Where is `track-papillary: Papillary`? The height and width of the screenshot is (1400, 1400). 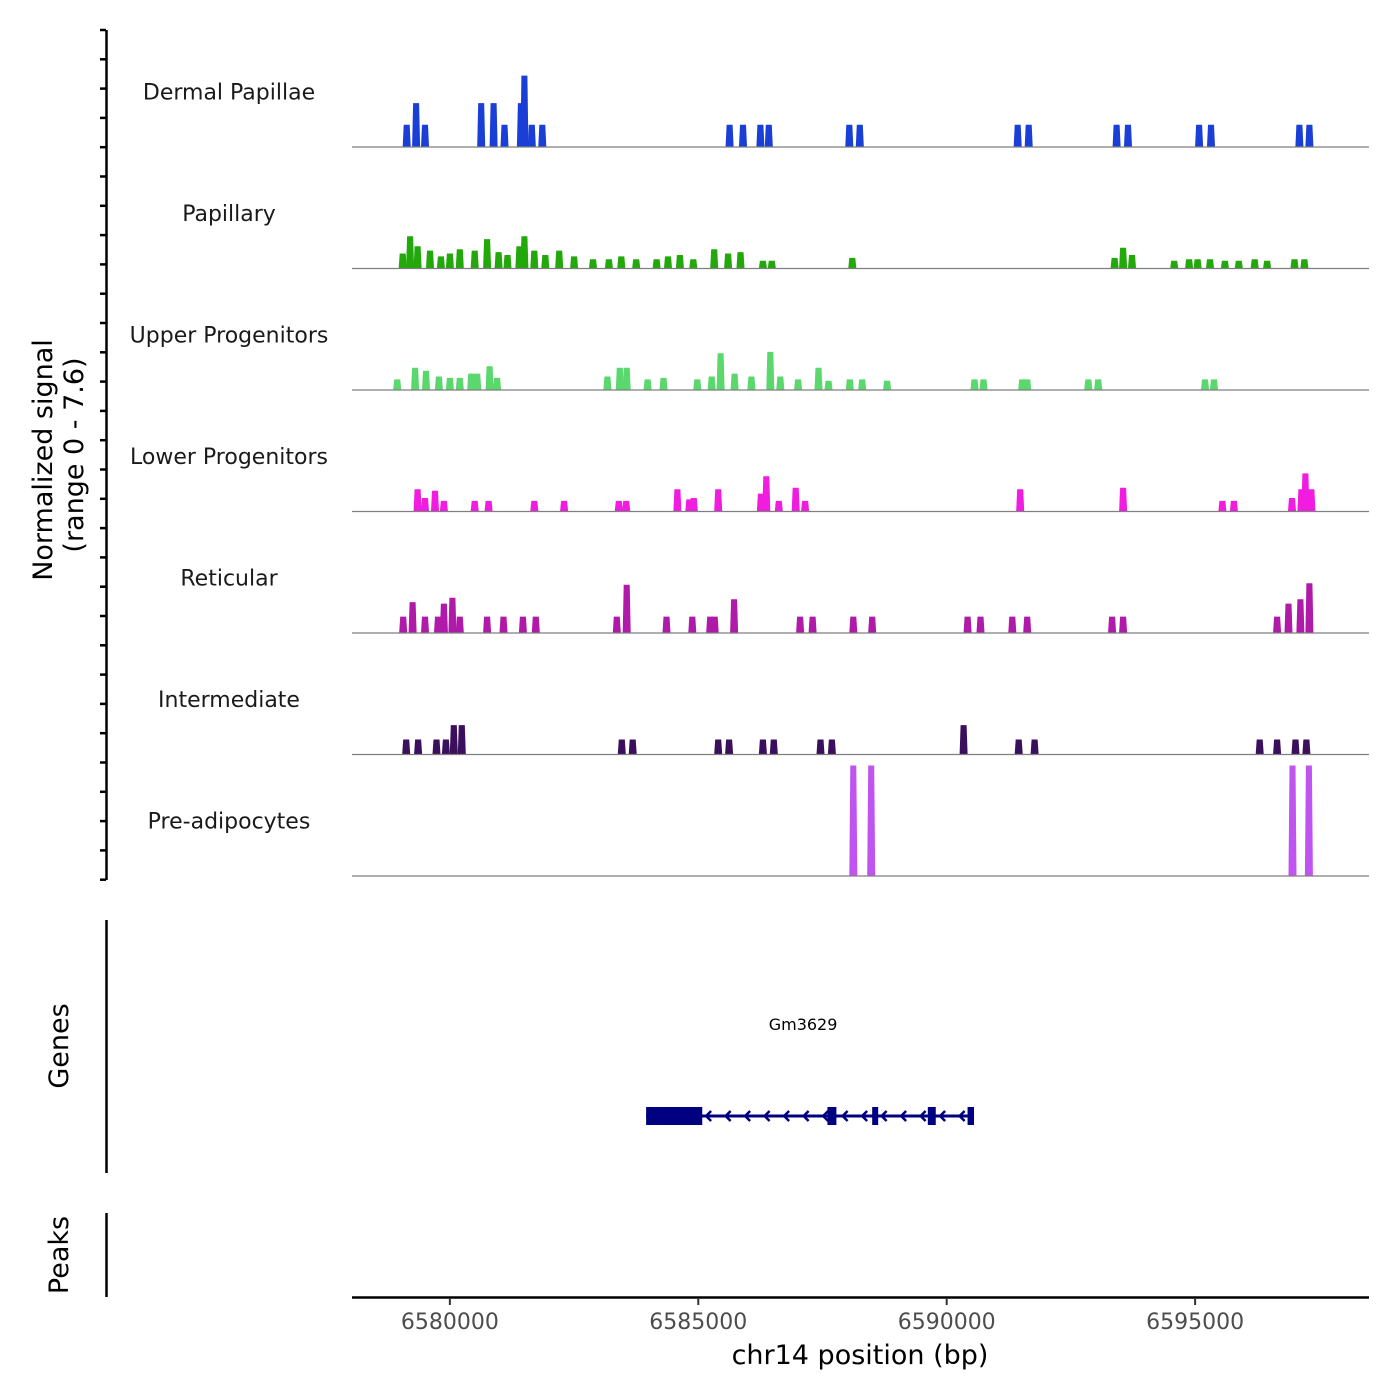 track-papillary: Papillary is located at coordinates (775, 236).